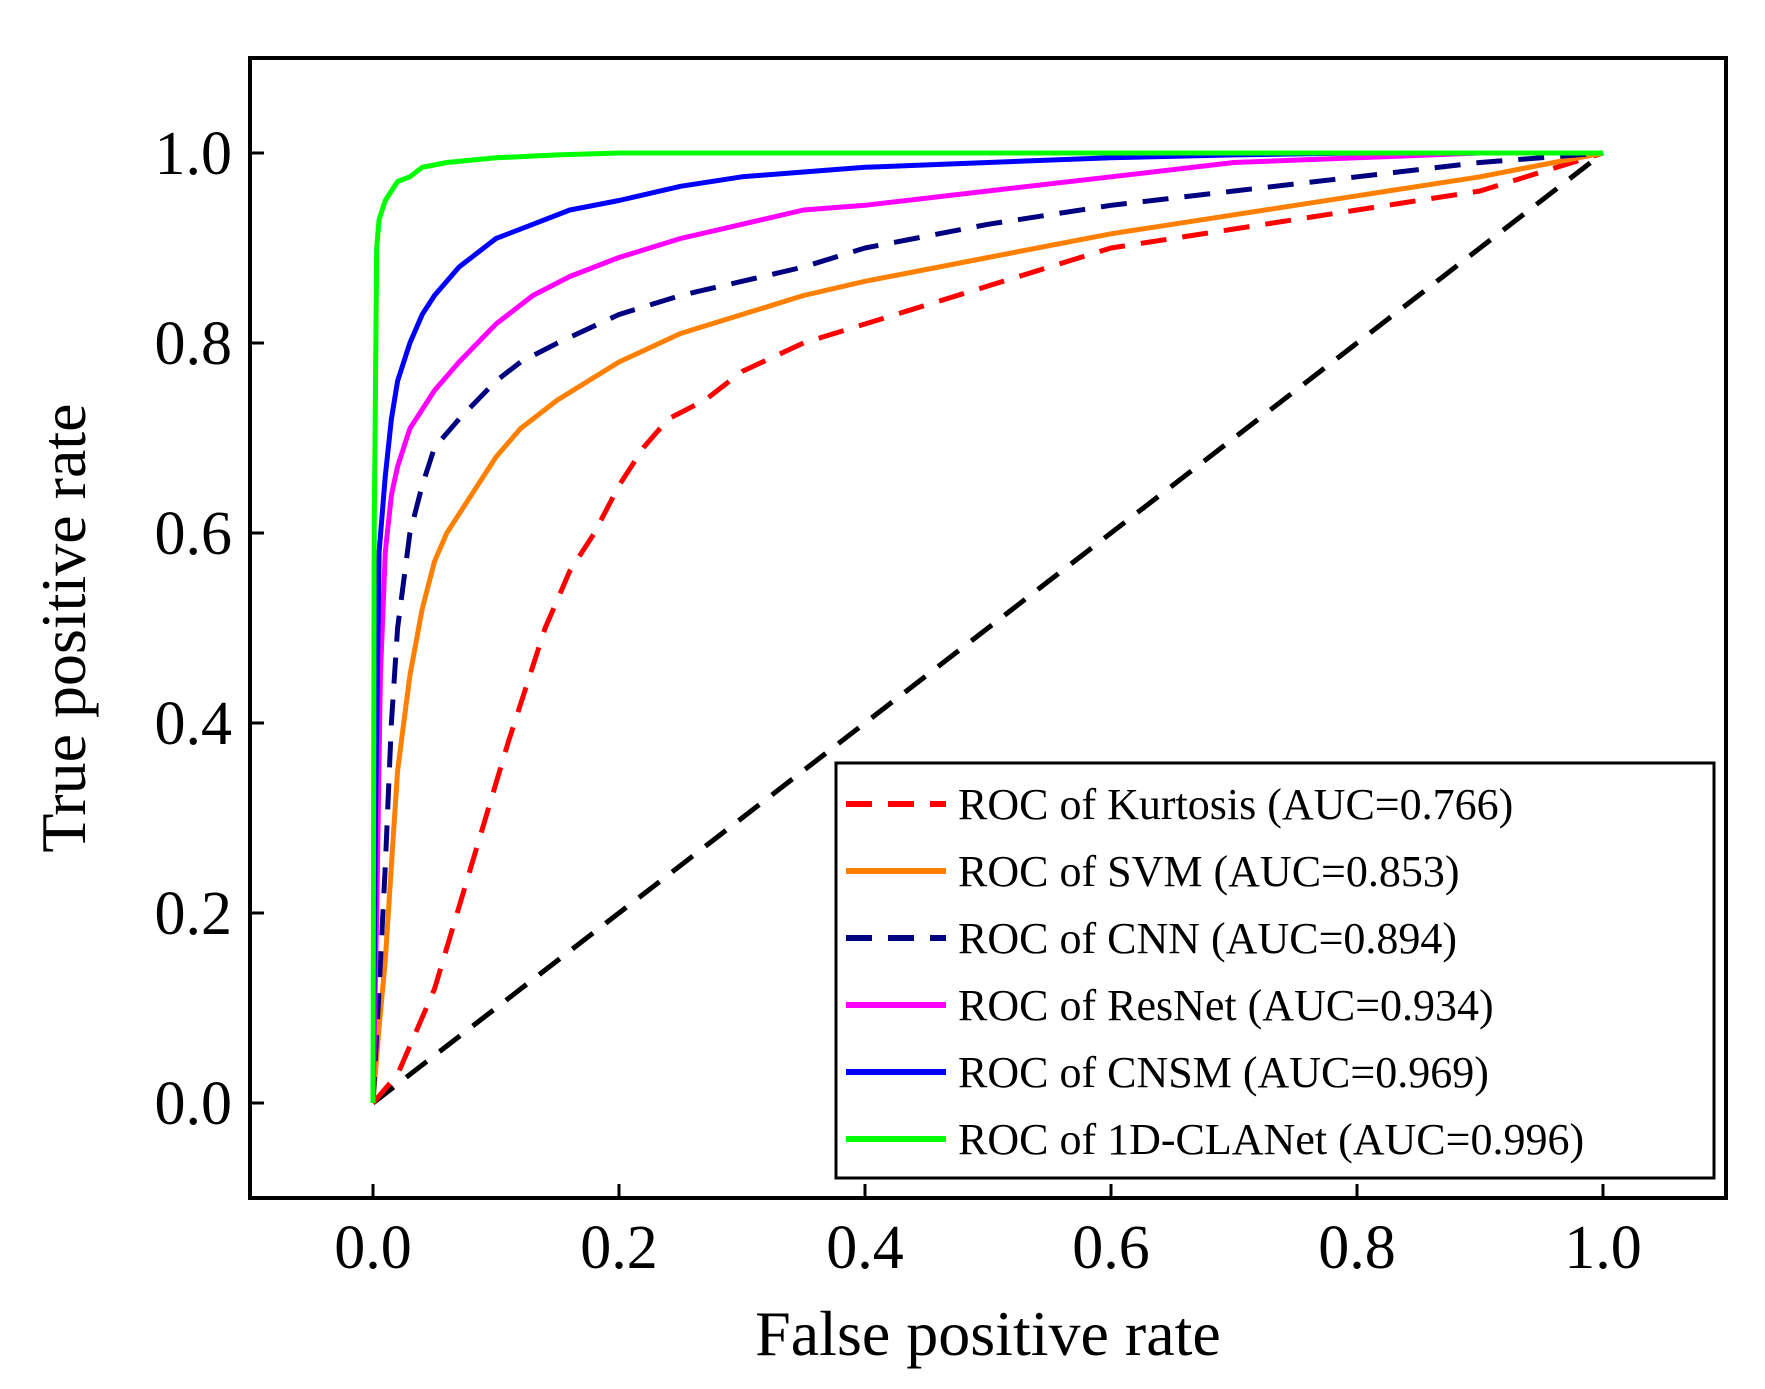  What do you see at coordinates (194, 1104) in the screenshot?
I see `y-tick-label: 0.0` at bounding box center [194, 1104].